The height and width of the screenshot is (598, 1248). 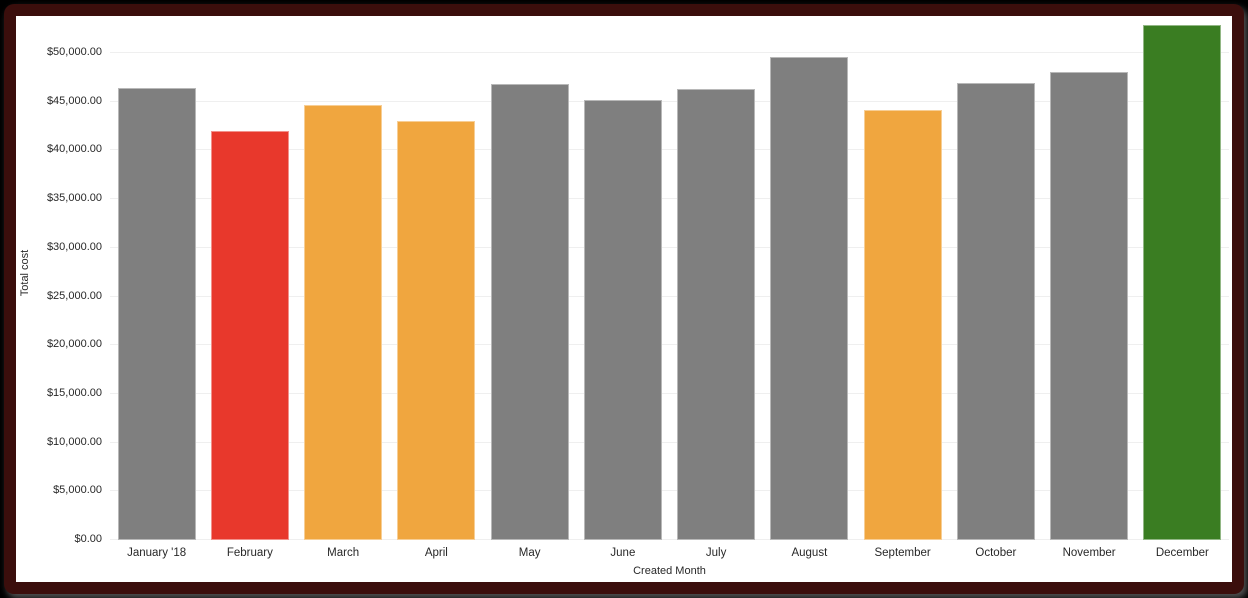 What do you see at coordinates (77, 490) in the screenshot?
I see `y-tick-label: $5,000.00` at bounding box center [77, 490].